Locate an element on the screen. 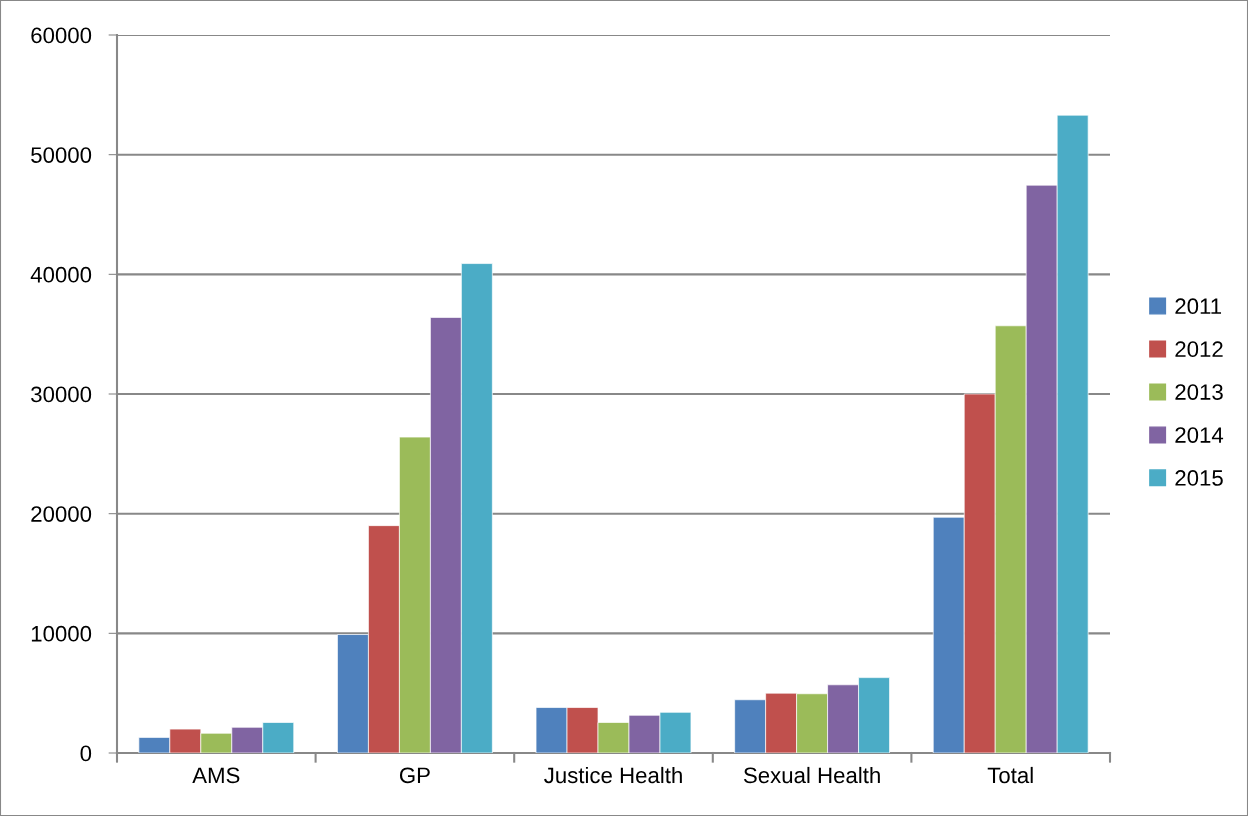 The image size is (1248, 816). legend-label: 2011 is located at coordinates (1198, 306).